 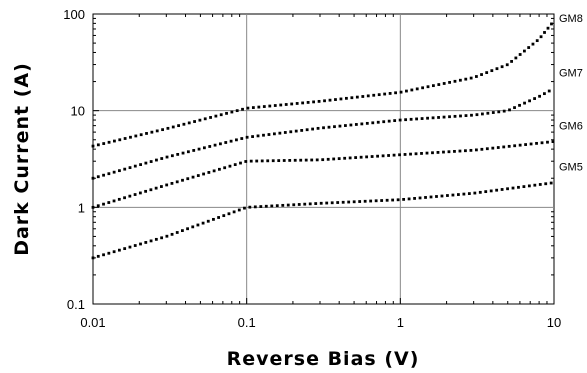 I want to click on series-labels: GM8 GM7 GM6 GM5, so click(x=571, y=93).